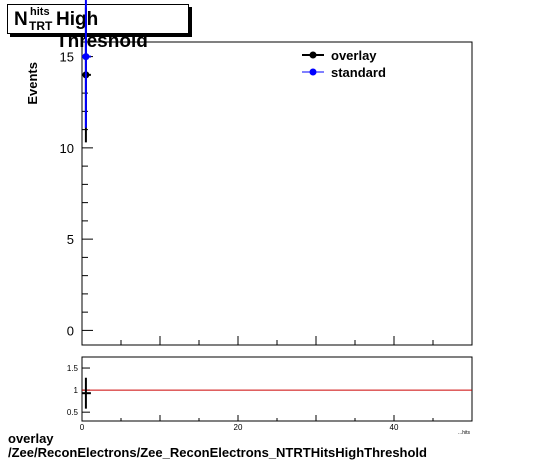 Image resolution: width=546 pixels, height=462 pixels. Describe the element at coordinates (394, 427) in the screenshot. I see `ratio-x-tick-label: 40` at that location.